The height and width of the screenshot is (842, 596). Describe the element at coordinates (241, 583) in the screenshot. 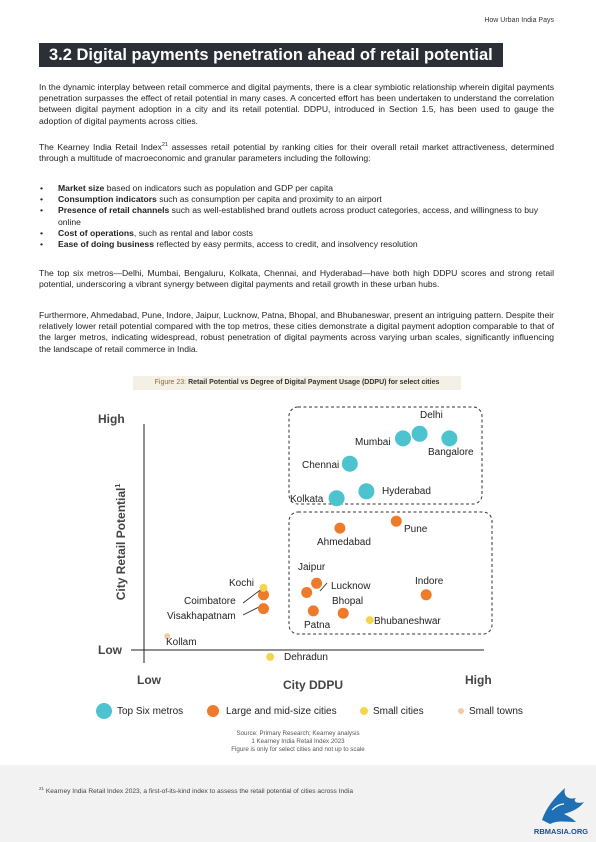

I see `label-kochi: Kochi` at that location.